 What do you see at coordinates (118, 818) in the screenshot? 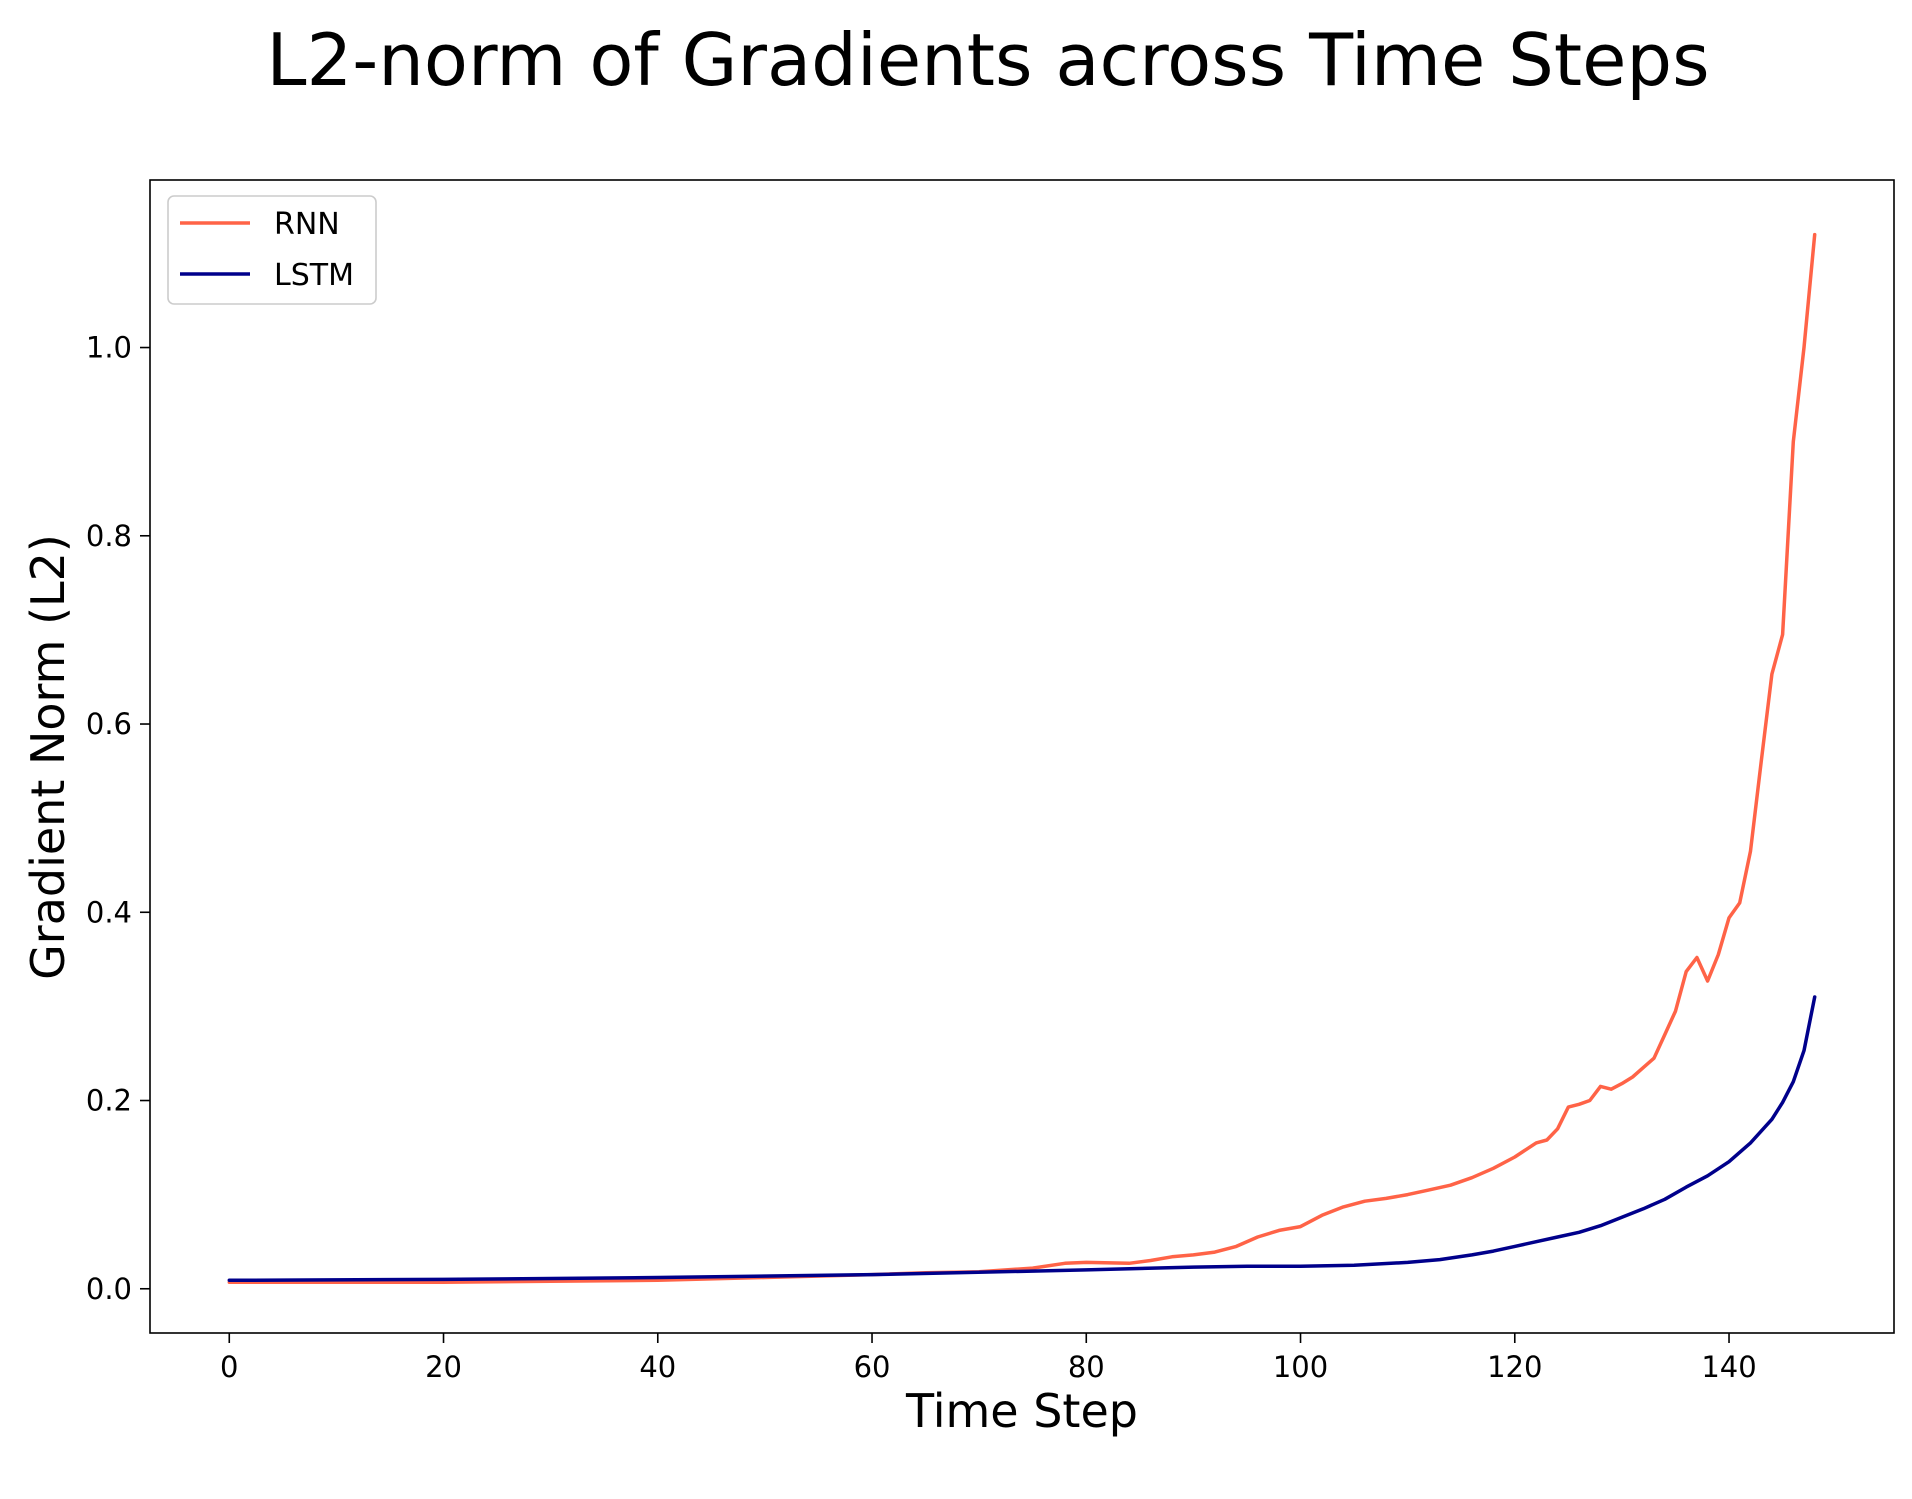
I see `y-axis-ticks: 0.0 0.2 0.4 0.6 0.8 1.0` at bounding box center [118, 818].